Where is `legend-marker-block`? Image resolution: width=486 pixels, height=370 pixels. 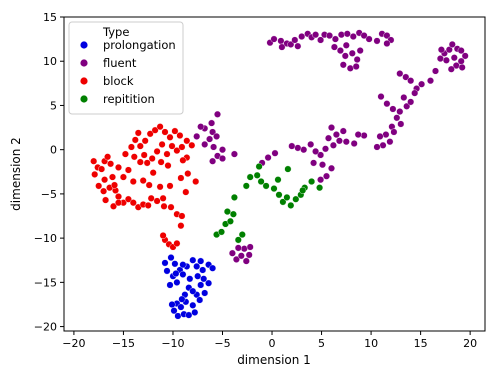
legend-marker-block is located at coordinates (84, 81).